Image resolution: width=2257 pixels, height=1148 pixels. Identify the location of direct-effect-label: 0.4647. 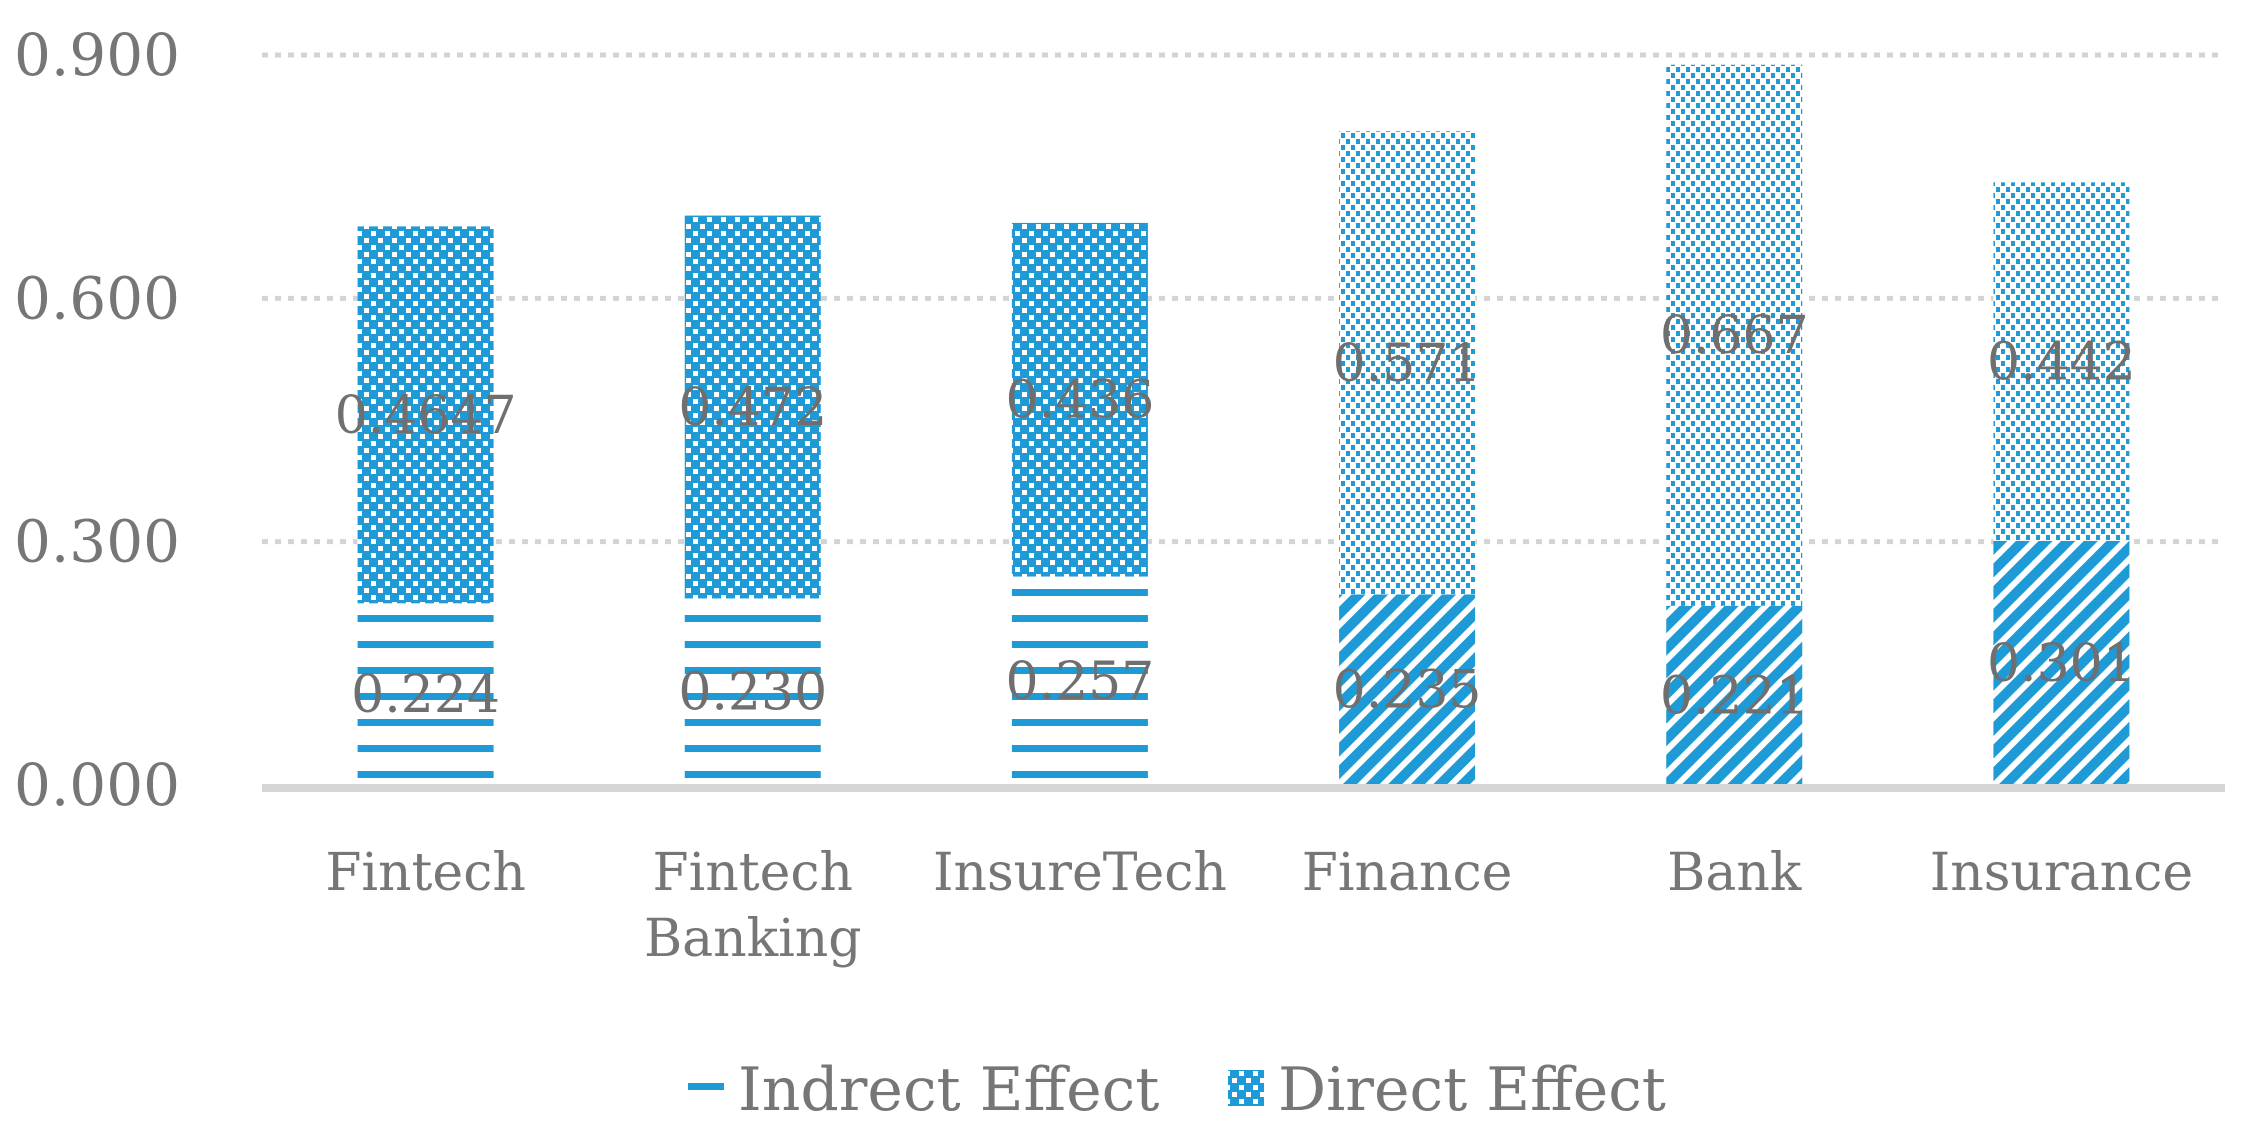
(426, 416).